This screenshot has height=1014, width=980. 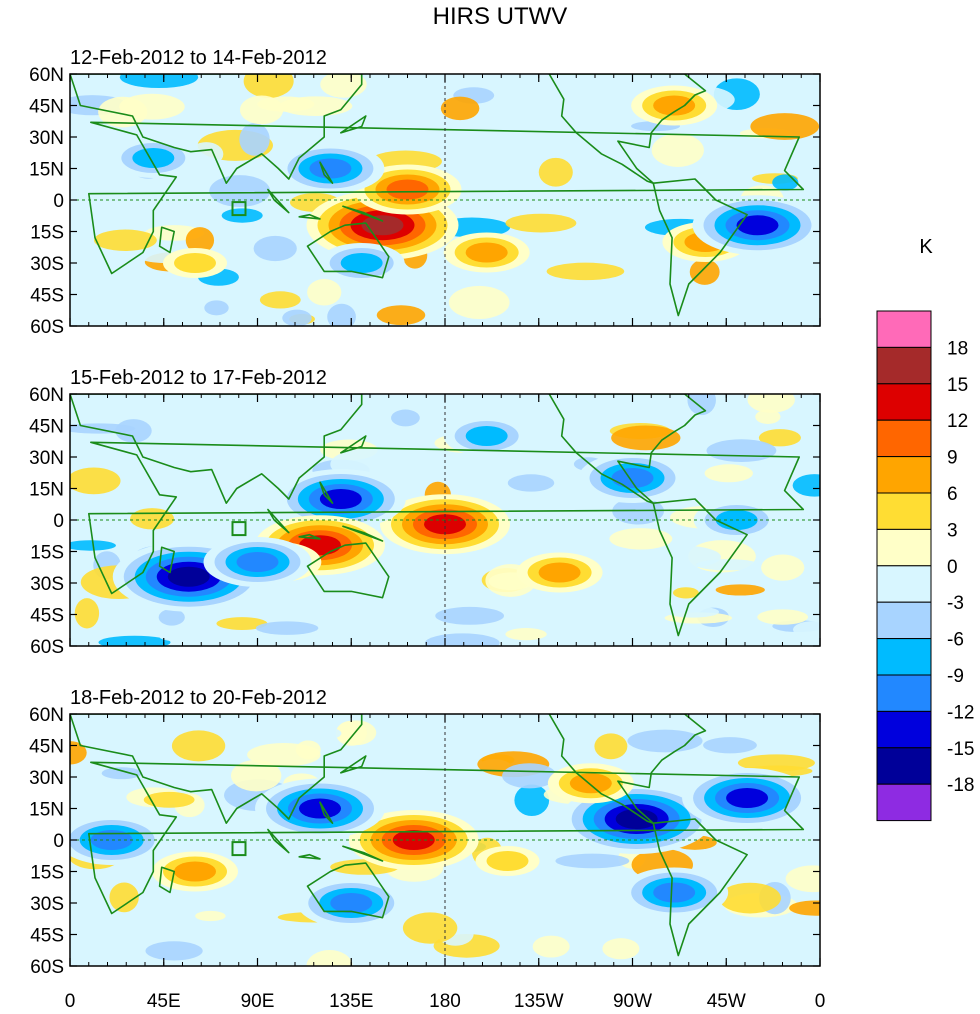 What do you see at coordinates (47, 233) in the screenshot?
I see `y-tick-label: 15S` at bounding box center [47, 233].